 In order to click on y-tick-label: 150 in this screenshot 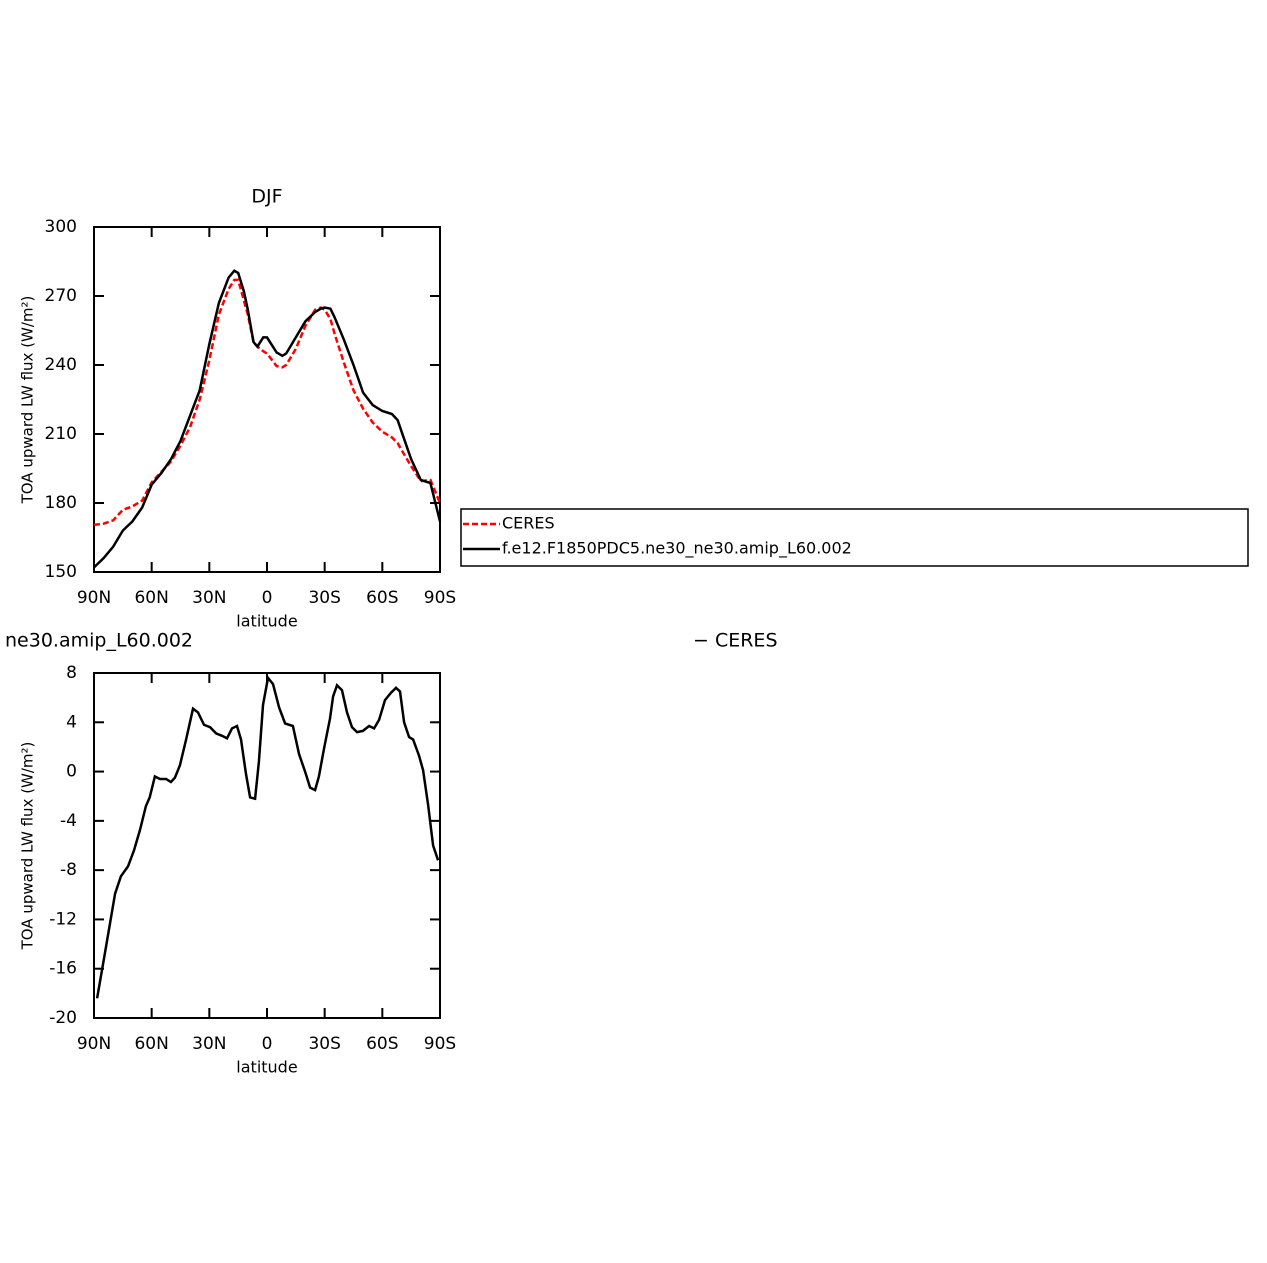, I will do `click(61, 572)`.